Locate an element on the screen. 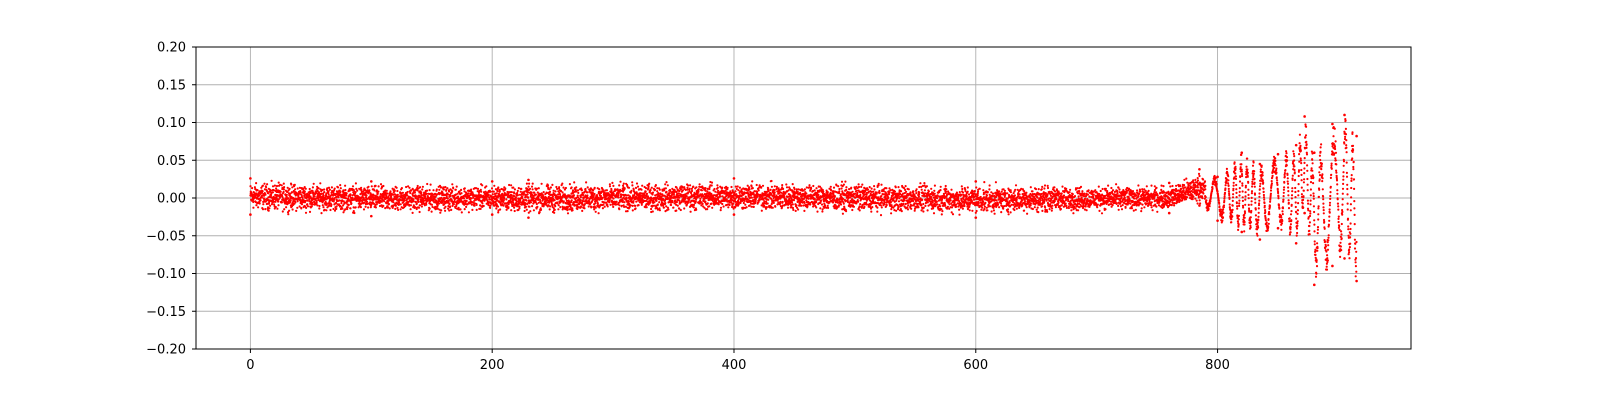 This screenshot has height=400, width=1600. y-tick-label: −0.05 is located at coordinates (166, 236).